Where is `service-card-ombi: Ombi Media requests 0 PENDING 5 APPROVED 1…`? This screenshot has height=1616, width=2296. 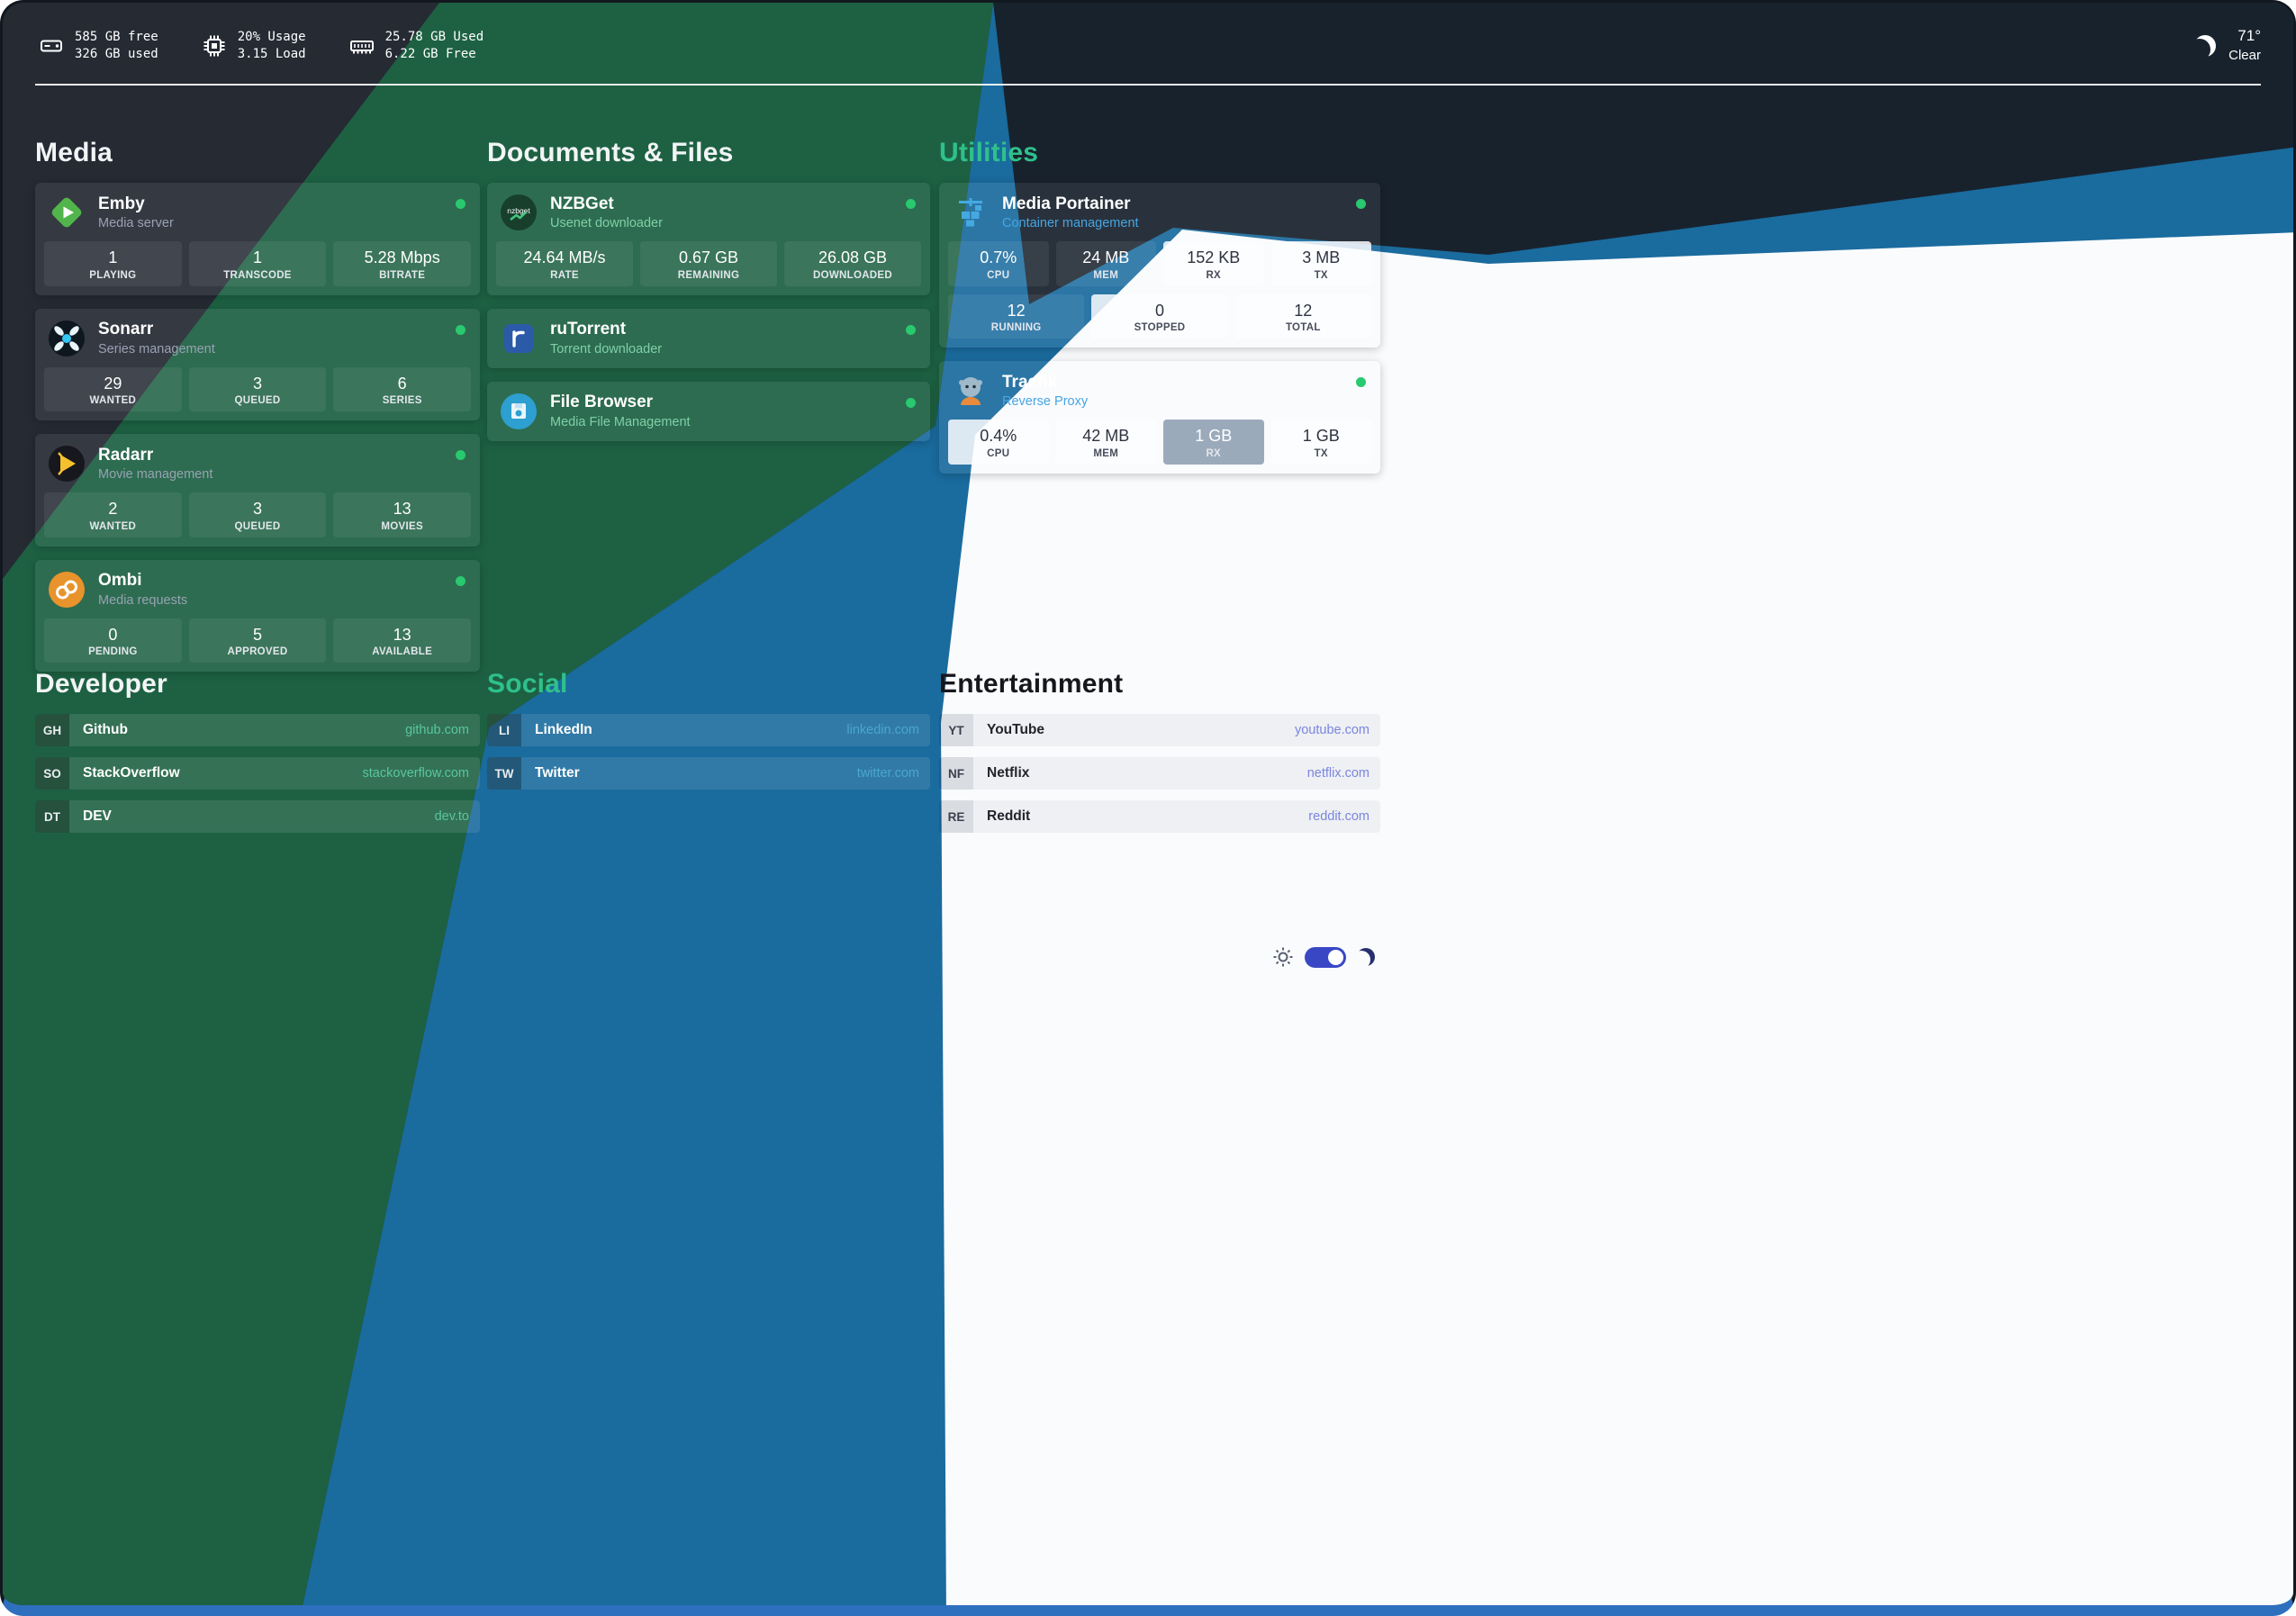
service-card-ombi: Ombi Media requests 0 PENDING 5 APPROVED 1… is located at coordinates (257, 615).